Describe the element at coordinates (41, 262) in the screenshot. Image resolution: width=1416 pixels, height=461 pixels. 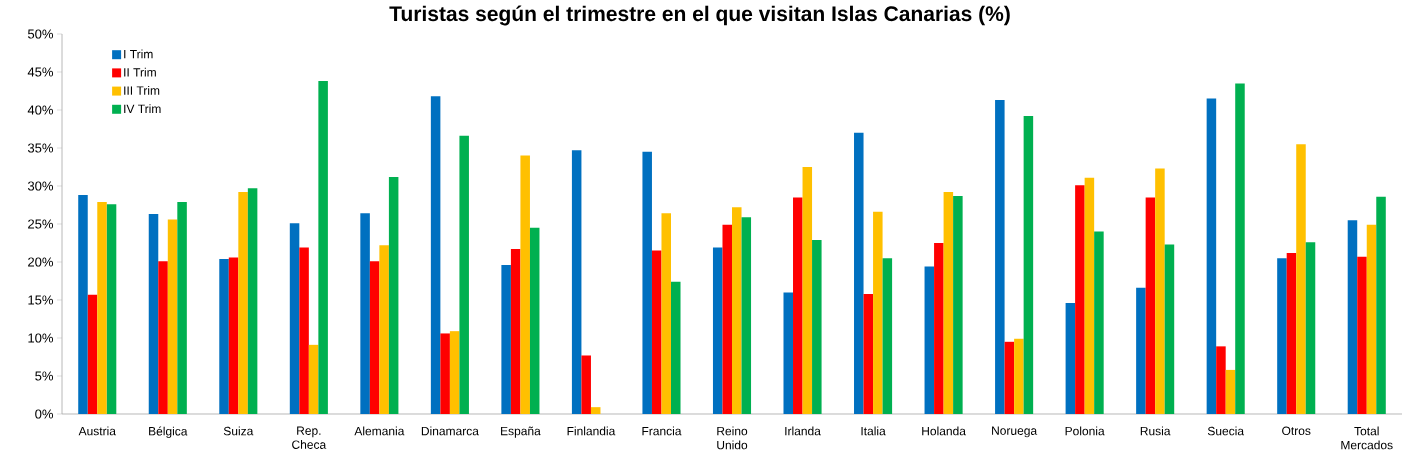
I see `y-tick-label: 20%` at that location.